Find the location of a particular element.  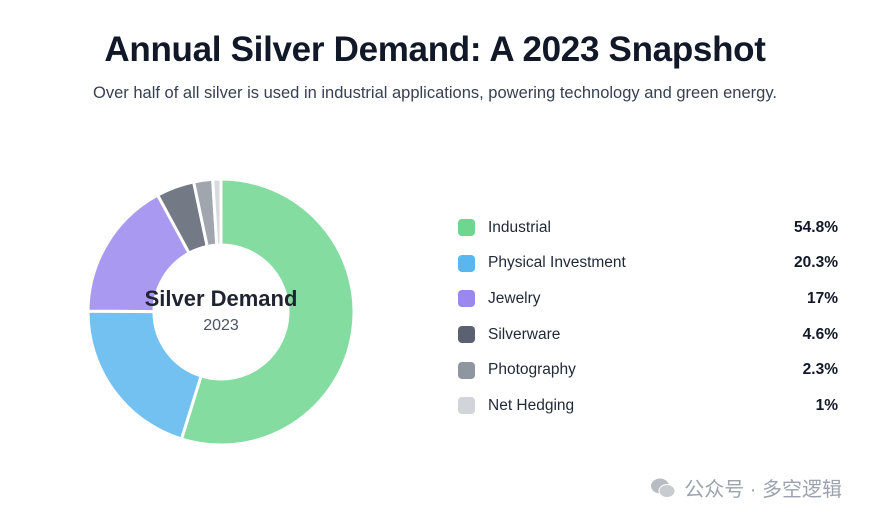

legend-label: Photography is located at coordinates (532, 370).